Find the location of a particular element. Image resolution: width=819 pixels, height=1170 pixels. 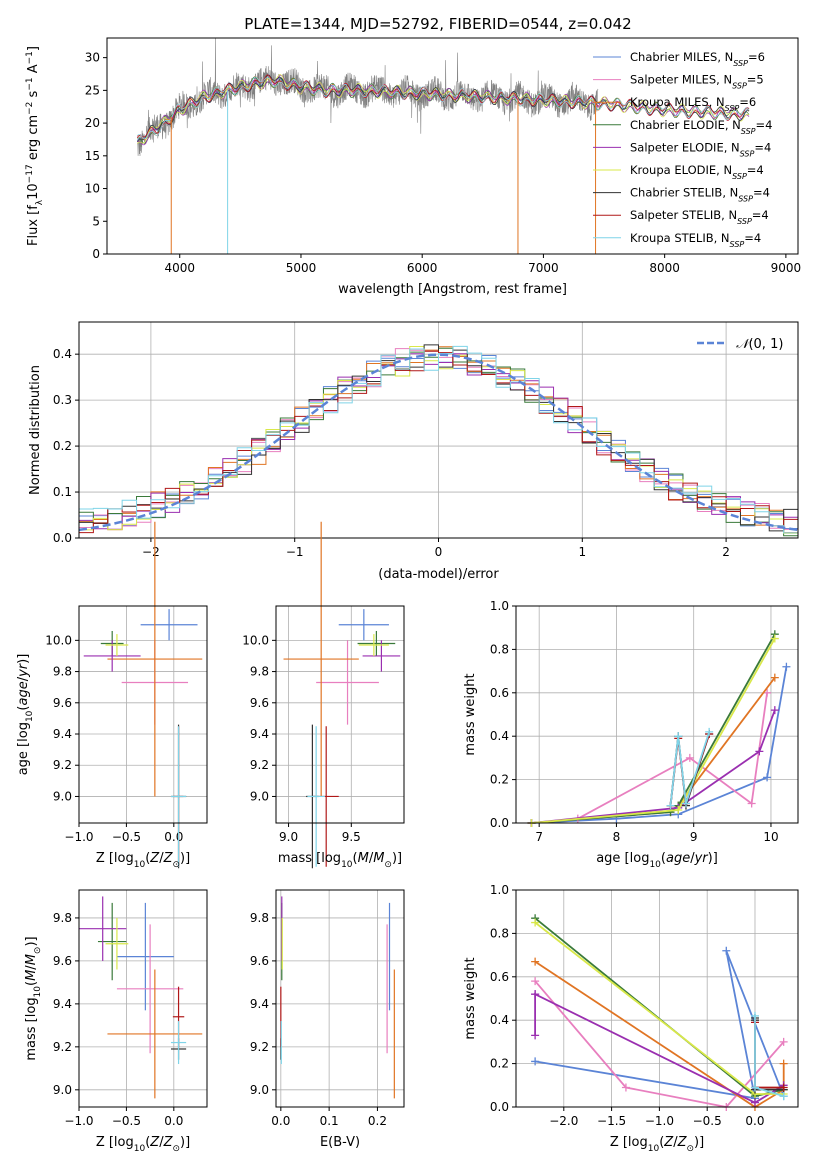

y-tick-label: 0.3 is located at coordinates (62, 400).